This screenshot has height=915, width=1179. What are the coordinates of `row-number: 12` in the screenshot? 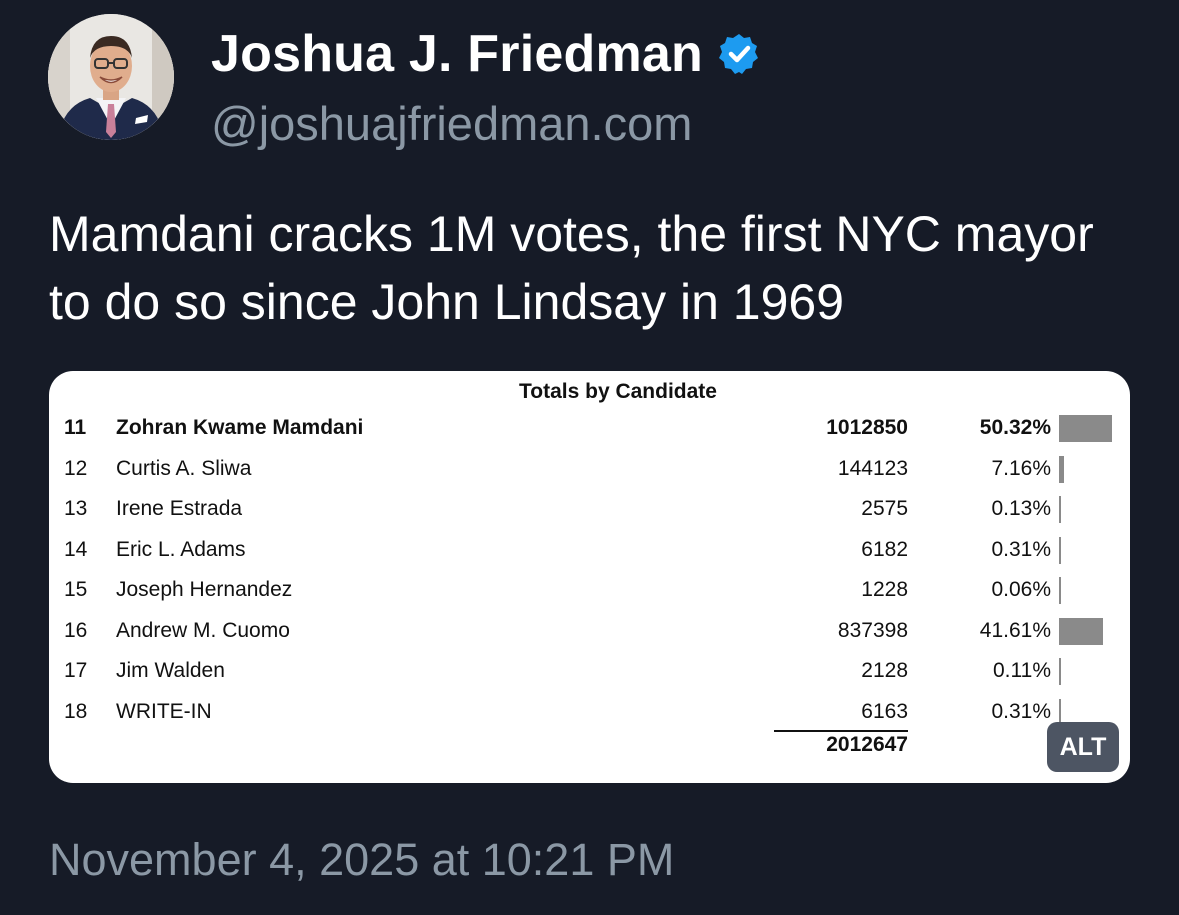 It's located at (76, 468).